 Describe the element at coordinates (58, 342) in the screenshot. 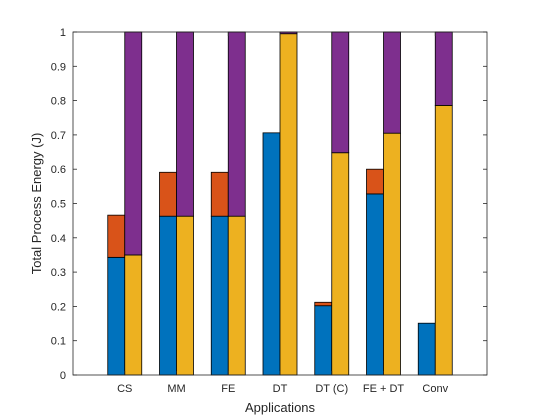

I see `y-tick-label: 0.1` at that location.